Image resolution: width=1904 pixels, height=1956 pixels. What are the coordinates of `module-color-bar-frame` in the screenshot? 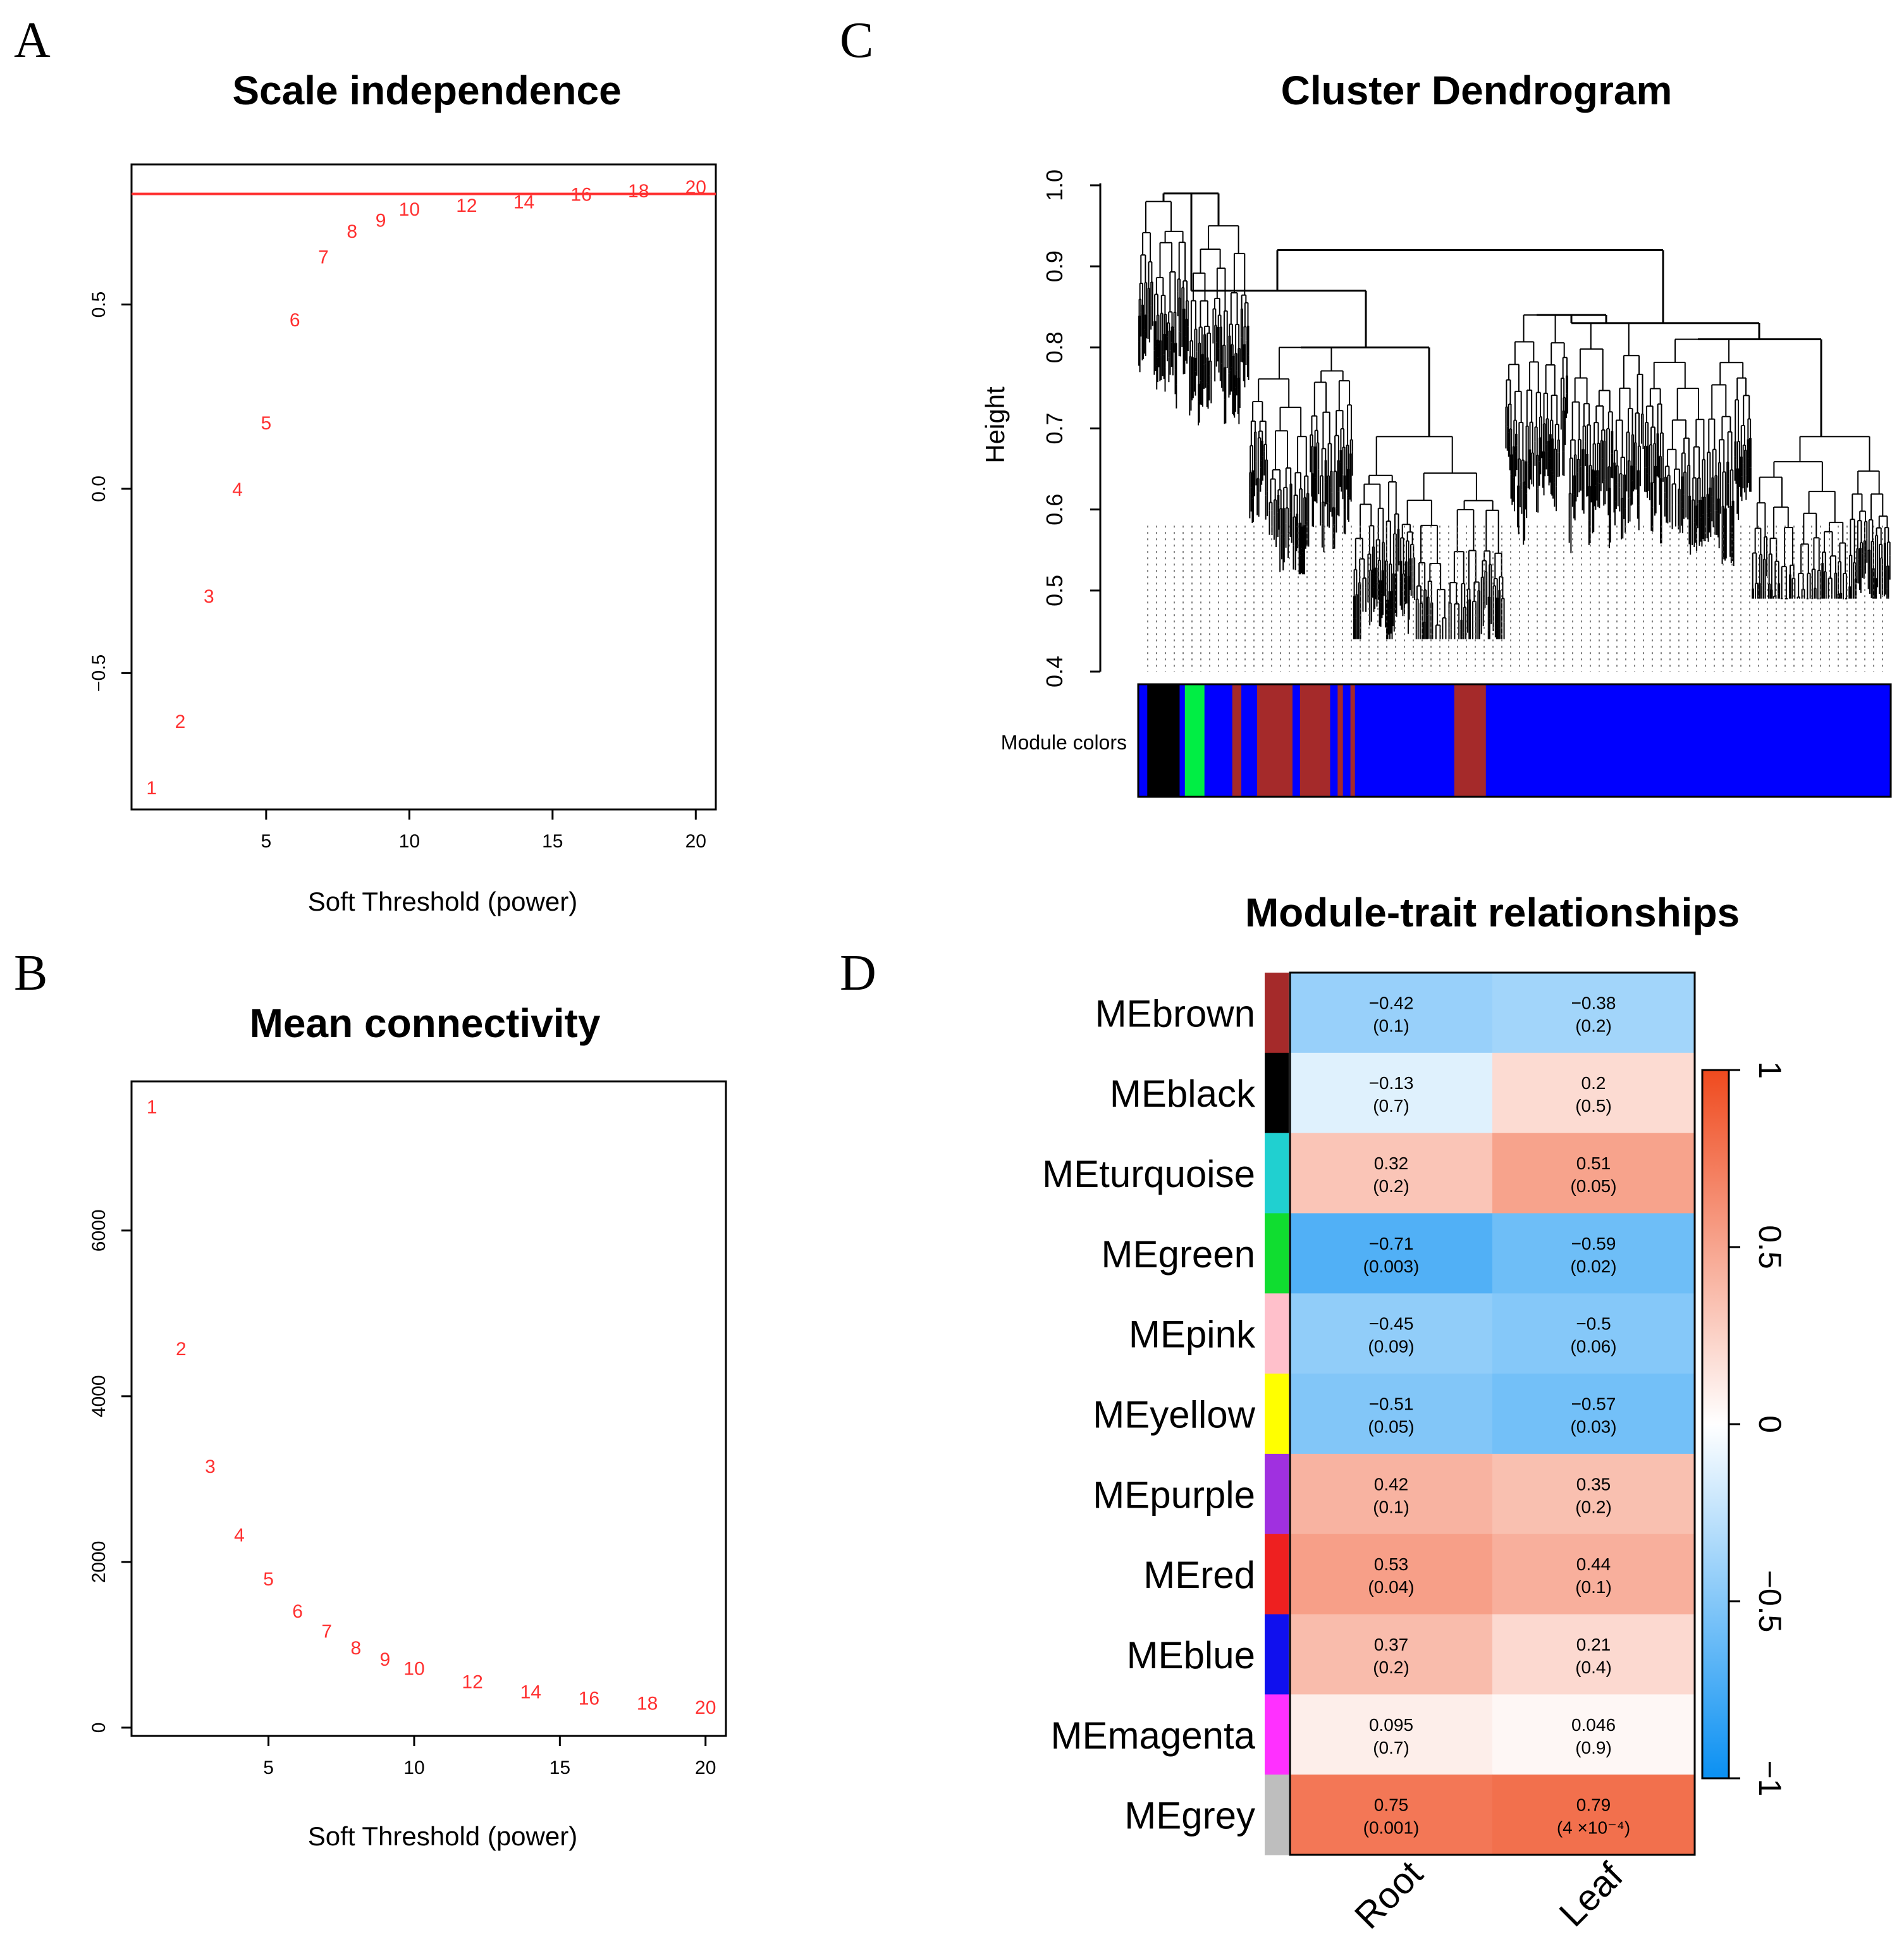 It's located at (1514, 741).